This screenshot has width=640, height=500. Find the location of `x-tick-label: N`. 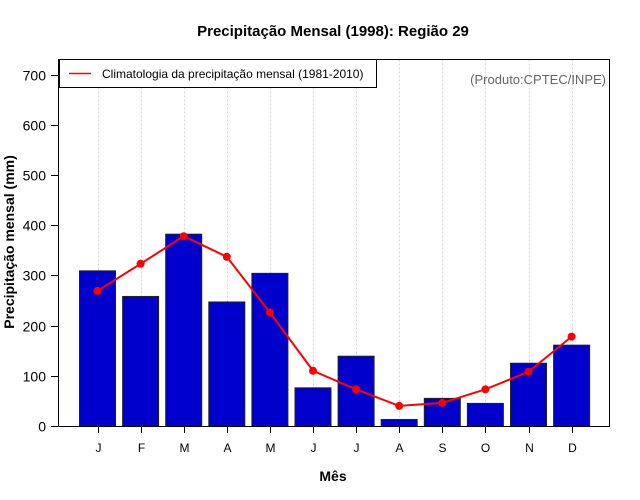

x-tick-label: N is located at coordinates (529, 448).